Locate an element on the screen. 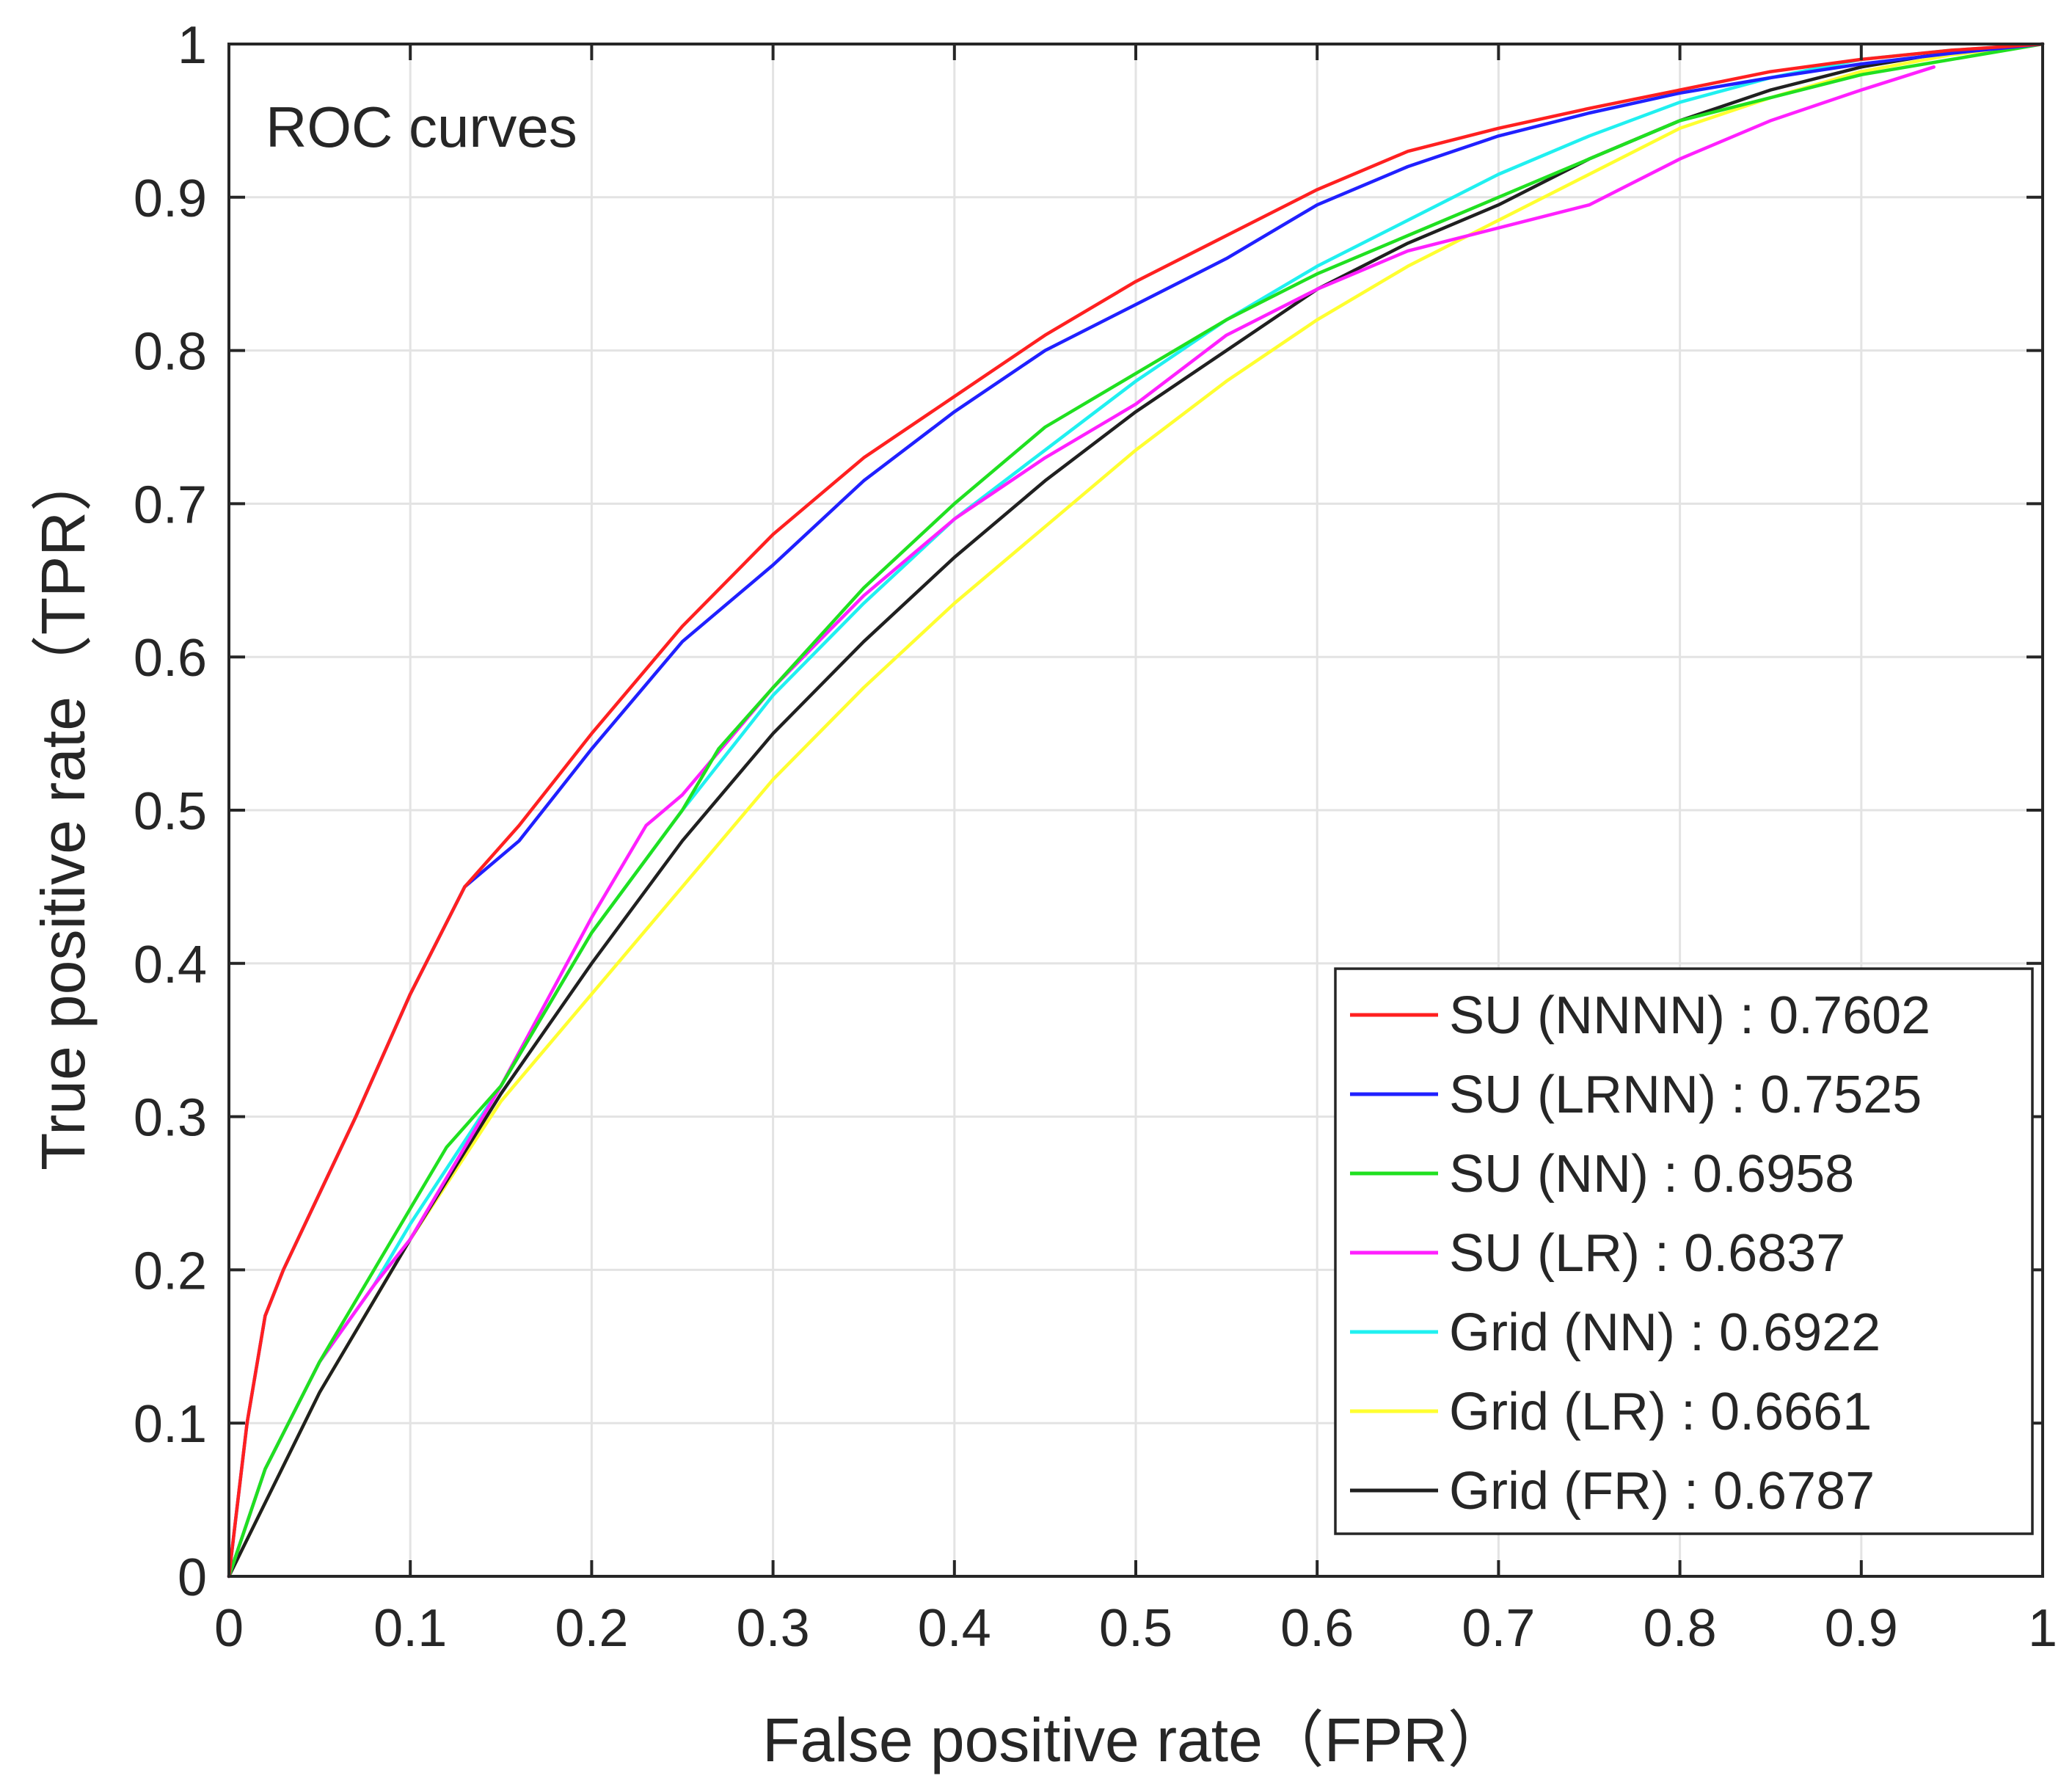 This screenshot has width=2072, height=1784. legend-label: Grid (NN) : 0.6922 is located at coordinates (1665, 1332).